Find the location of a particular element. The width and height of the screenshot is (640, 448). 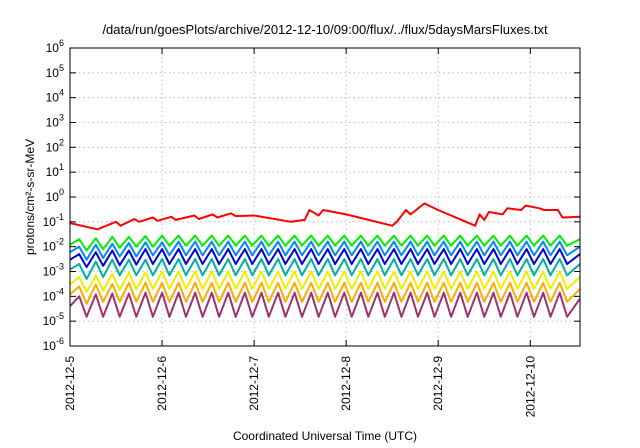

y-tick-label: 10⁻⁴ is located at coordinates (53, 294).